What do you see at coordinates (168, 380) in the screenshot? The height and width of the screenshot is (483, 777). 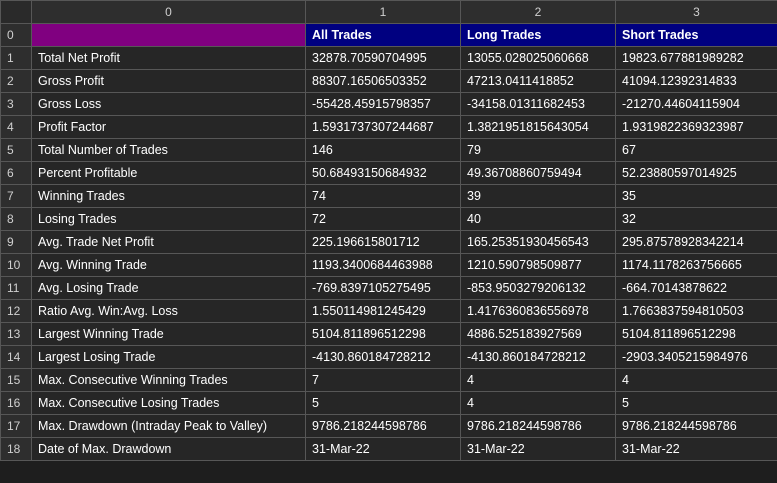 I see `table-cell: Max. Consecutive Winning Trades` at bounding box center [168, 380].